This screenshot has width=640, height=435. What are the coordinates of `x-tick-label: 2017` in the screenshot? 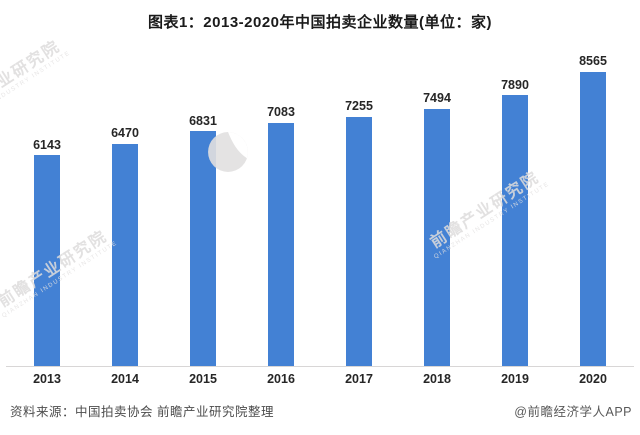 It's located at (359, 379).